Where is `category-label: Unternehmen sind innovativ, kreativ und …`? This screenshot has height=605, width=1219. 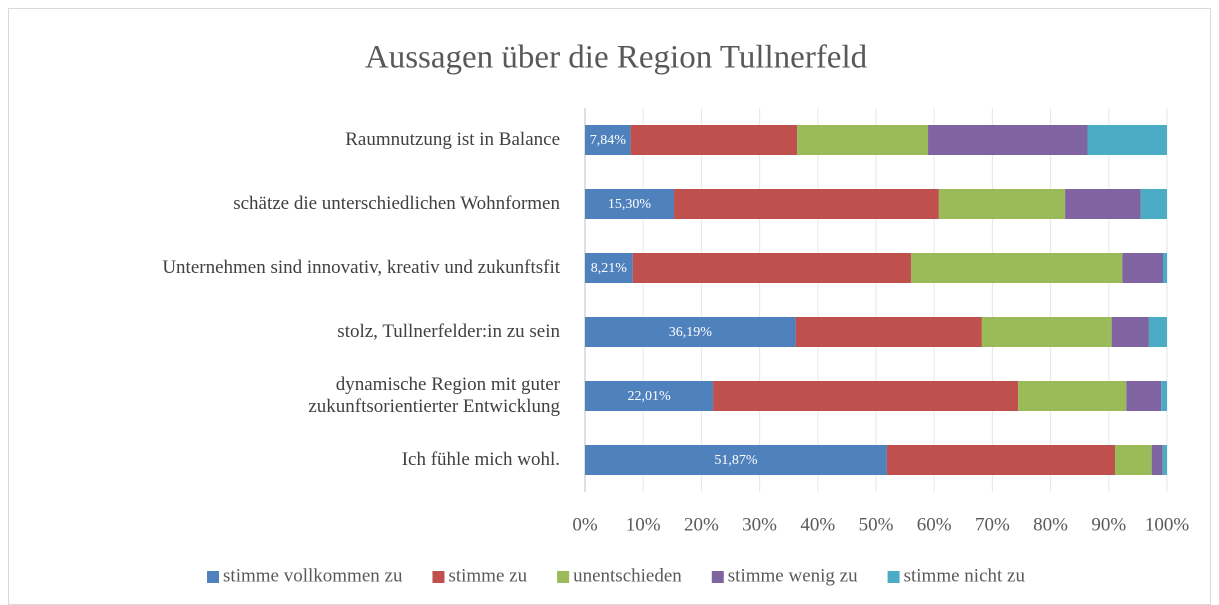 category-label: Unternehmen sind innovativ, kreativ und … is located at coordinates (361, 267).